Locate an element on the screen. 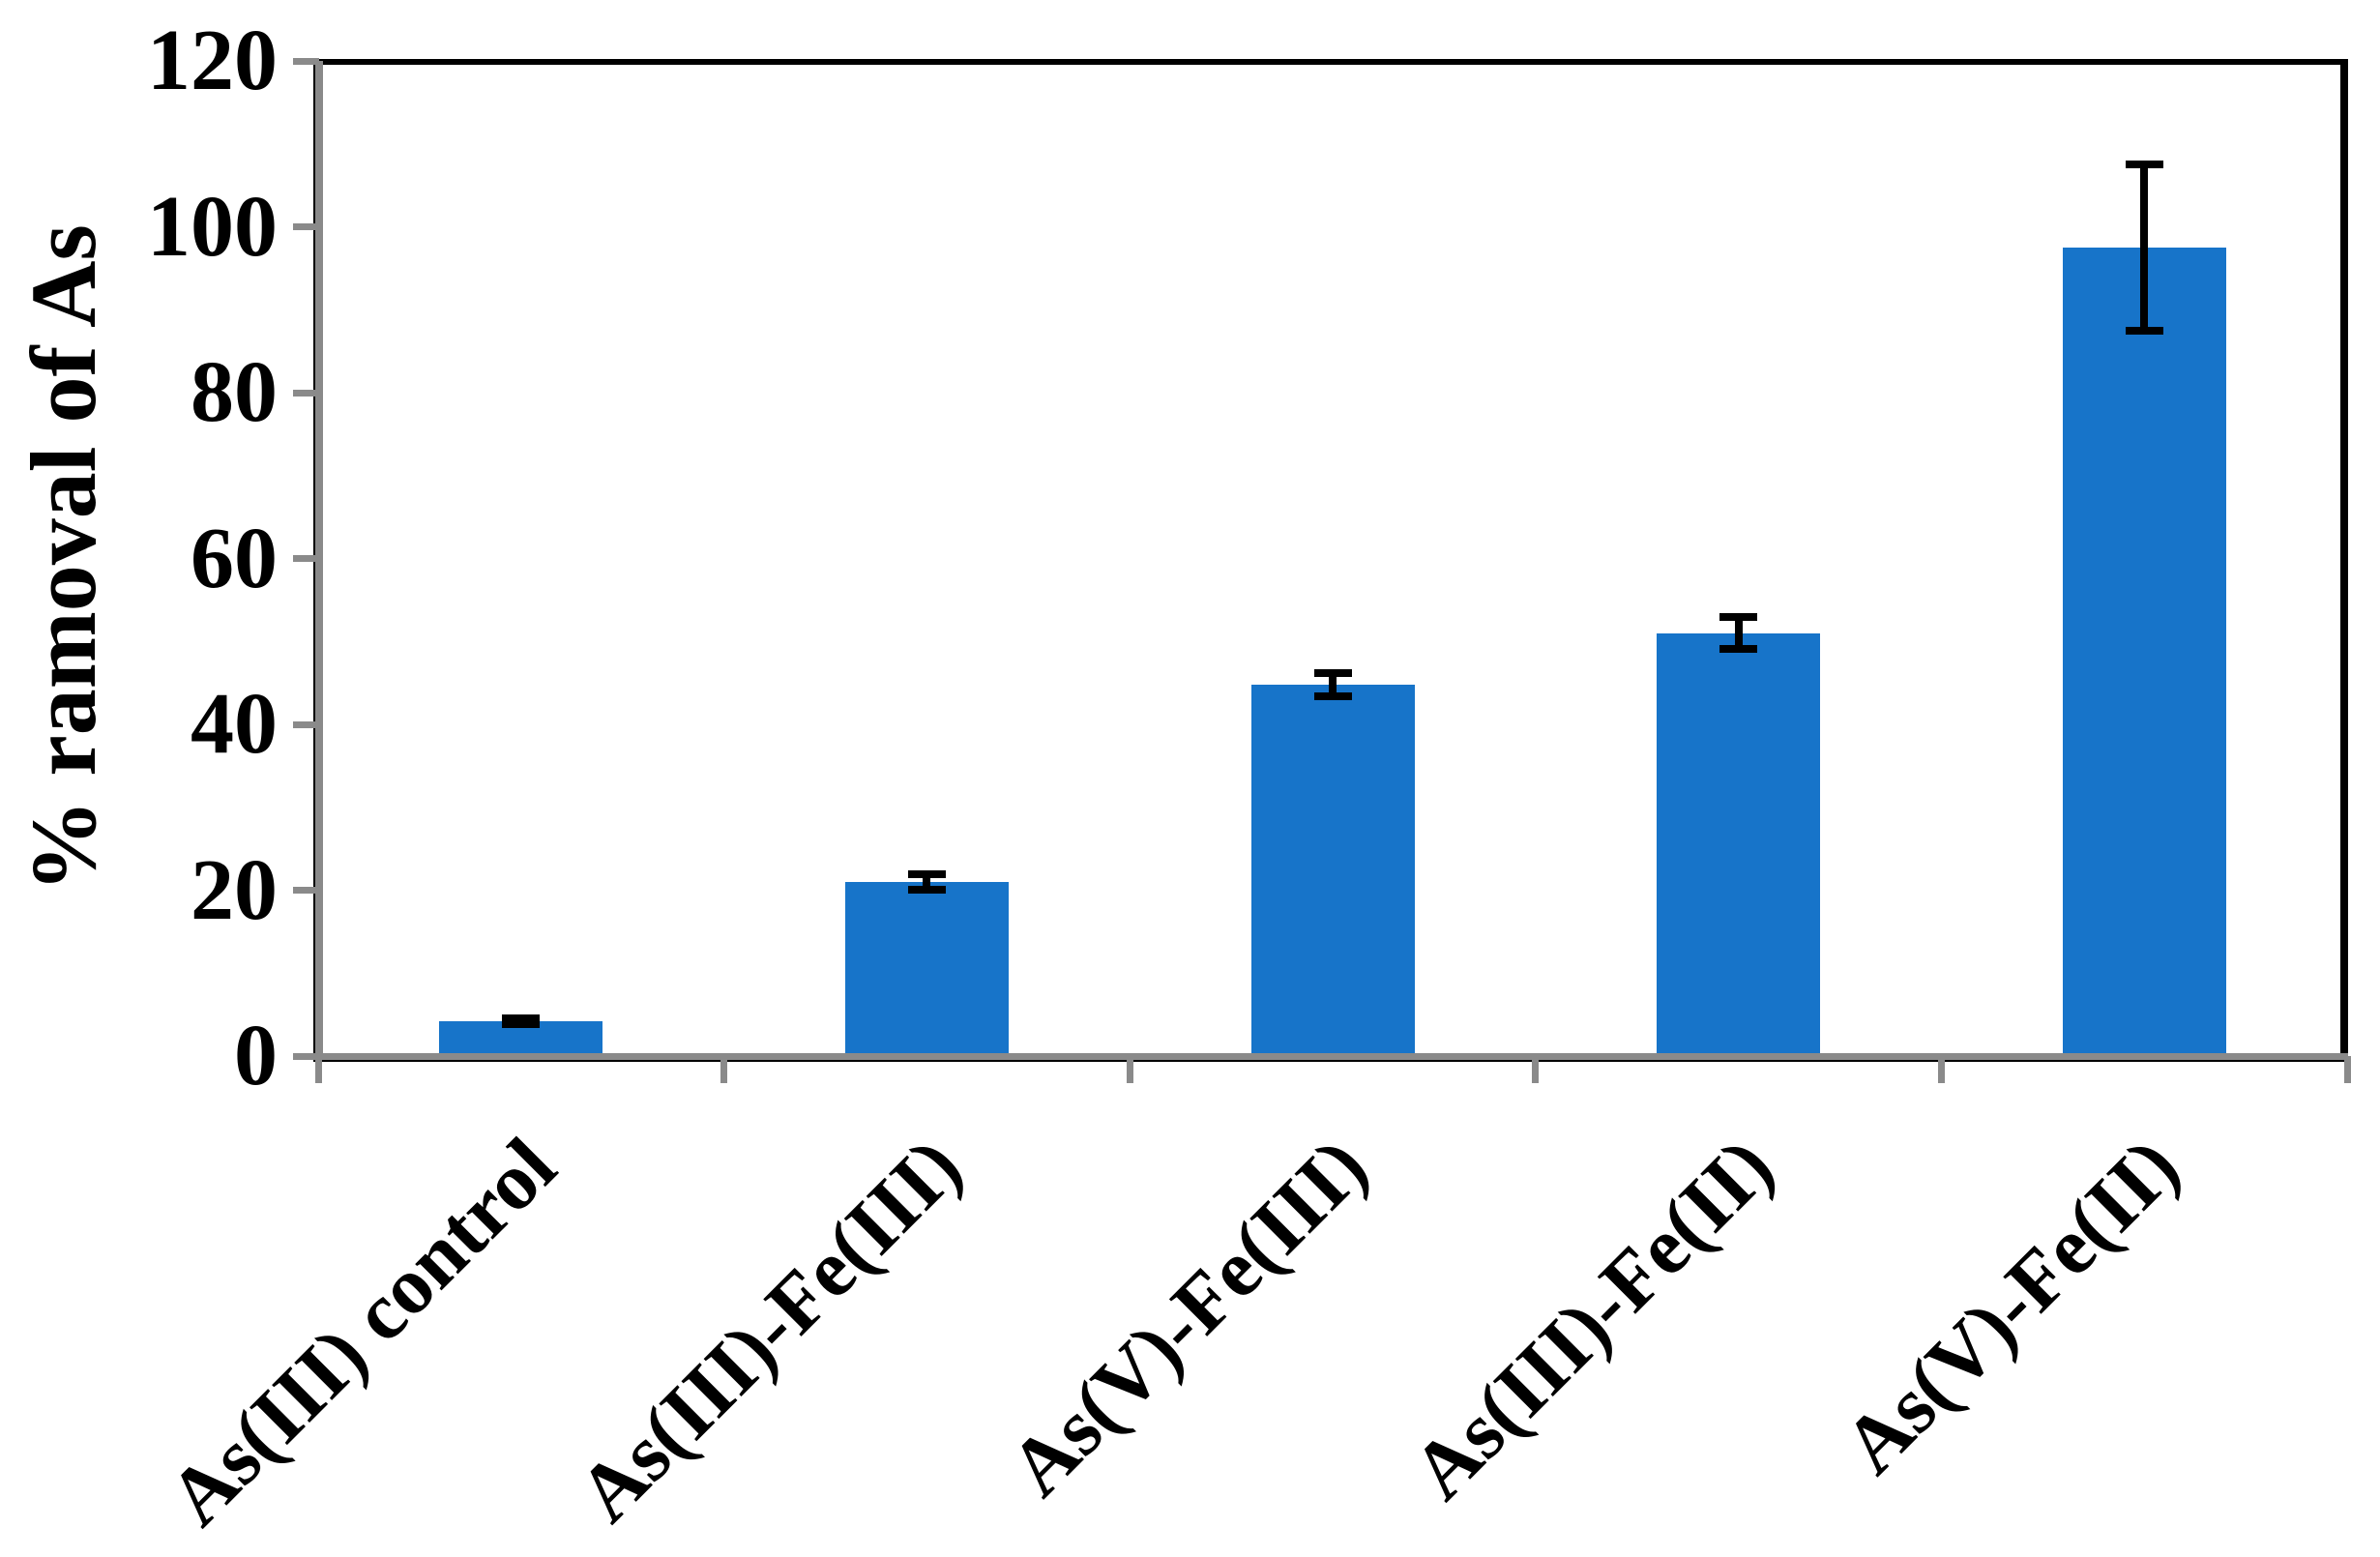 Image resolution: width=2380 pixels, height=1557 pixels. category-label: As(V)-Fe(II) is located at coordinates (1947, 1305).